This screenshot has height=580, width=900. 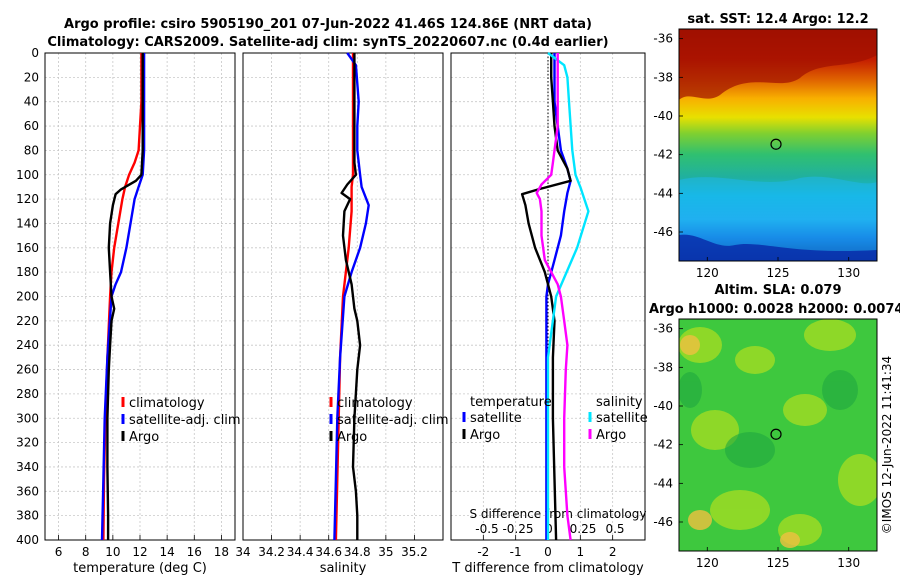 I want to click on sst-map-axes: 120 125 130 -36 -38 -40 -42 -44 -46, so click(x=756, y=156).